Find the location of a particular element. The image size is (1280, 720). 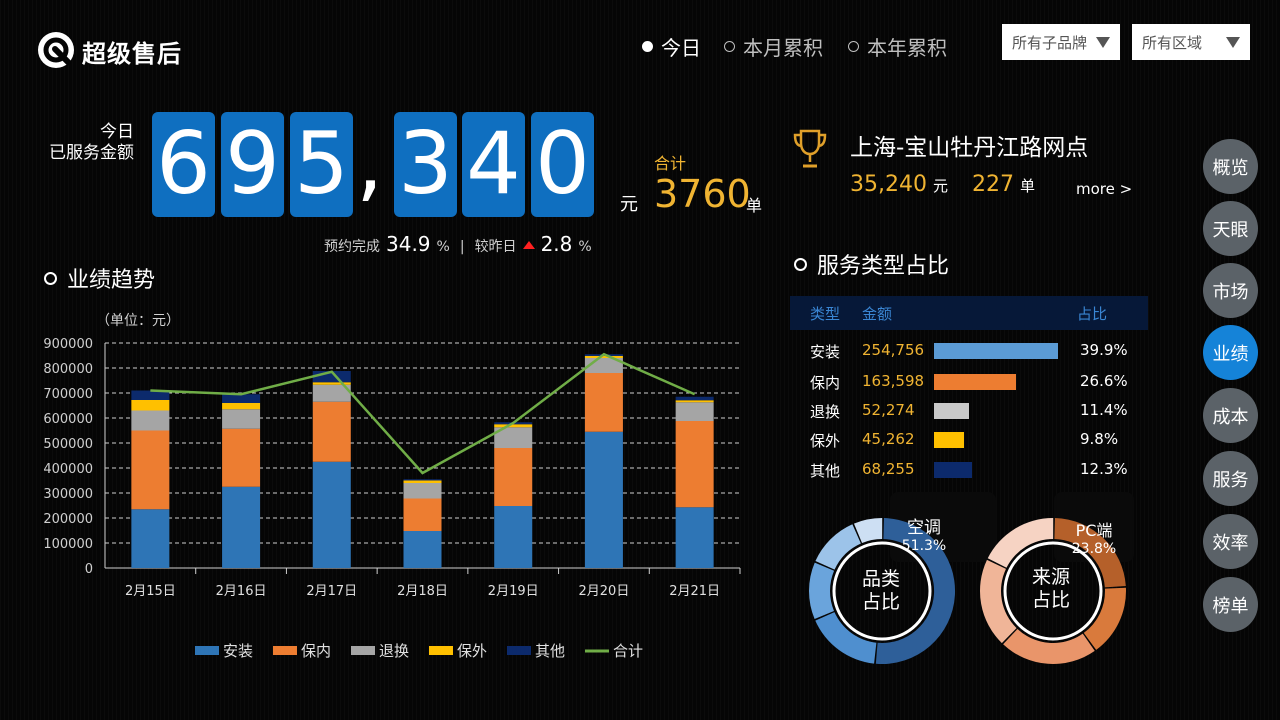

period-today: 今日 is located at coordinates (671, 46).